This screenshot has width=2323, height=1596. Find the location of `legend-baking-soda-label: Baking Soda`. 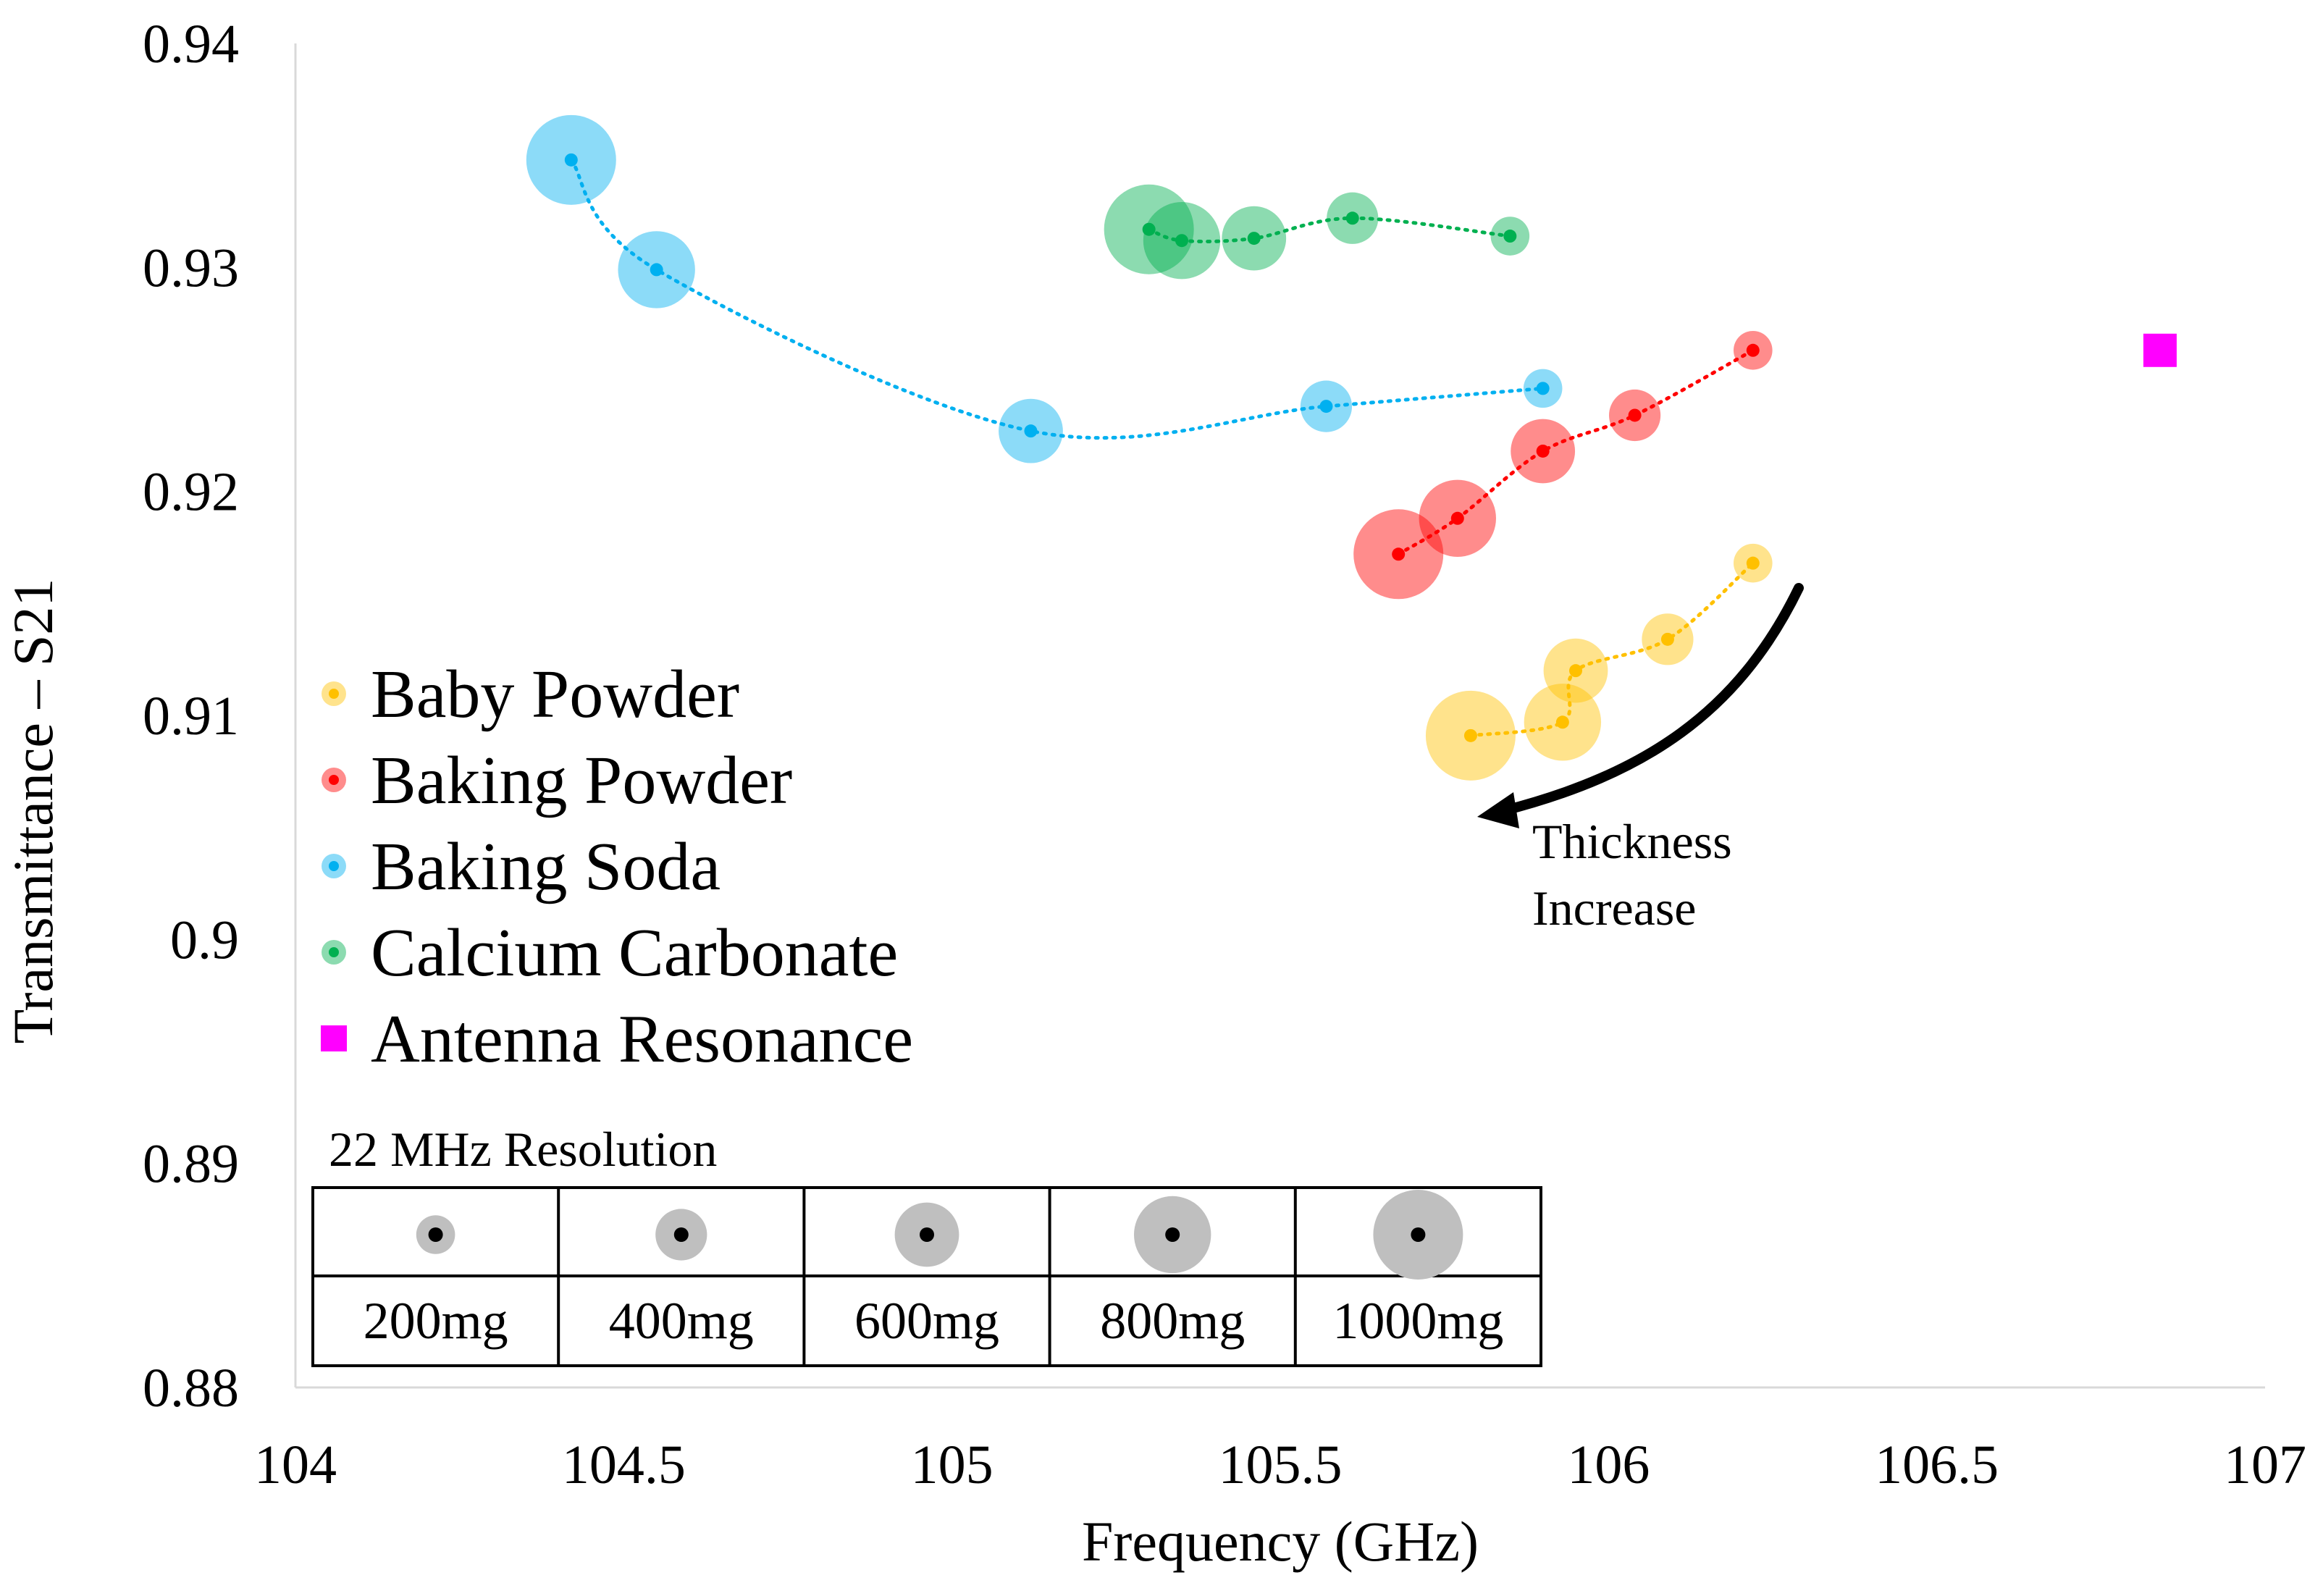

legend-baking-soda-label: Baking Soda is located at coordinates (546, 866).